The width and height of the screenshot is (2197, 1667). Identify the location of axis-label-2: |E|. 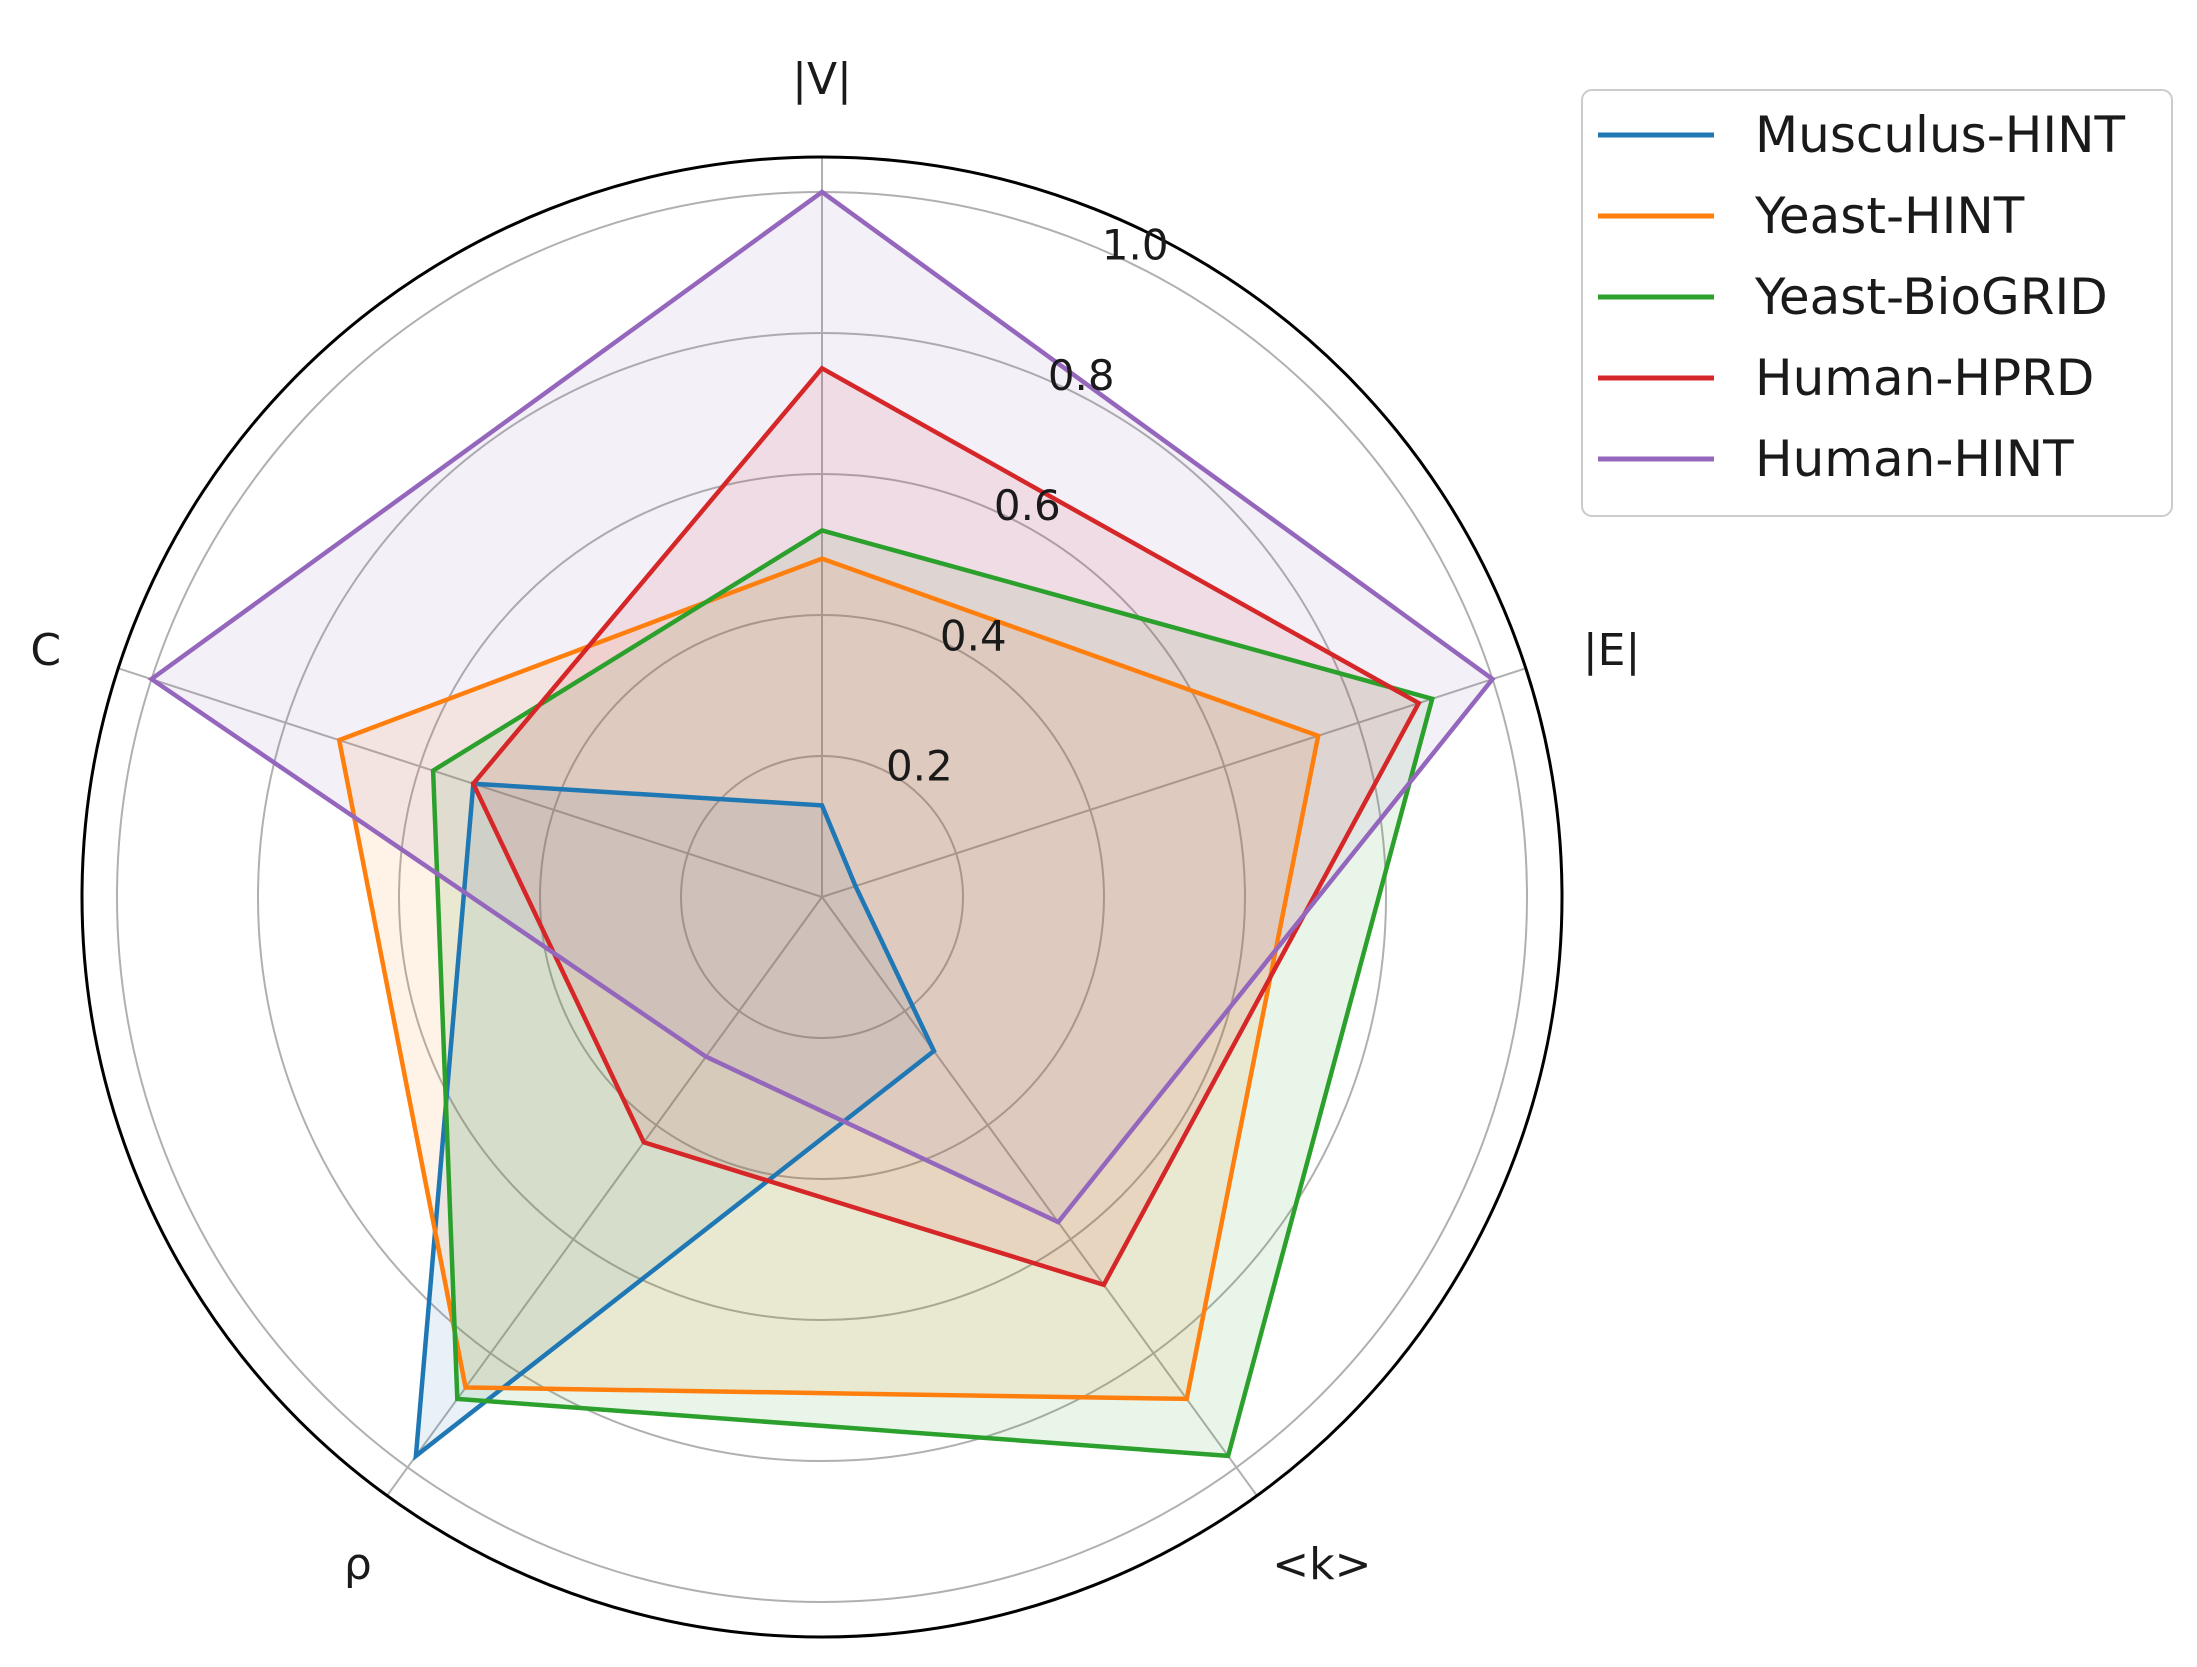
(1611, 650).